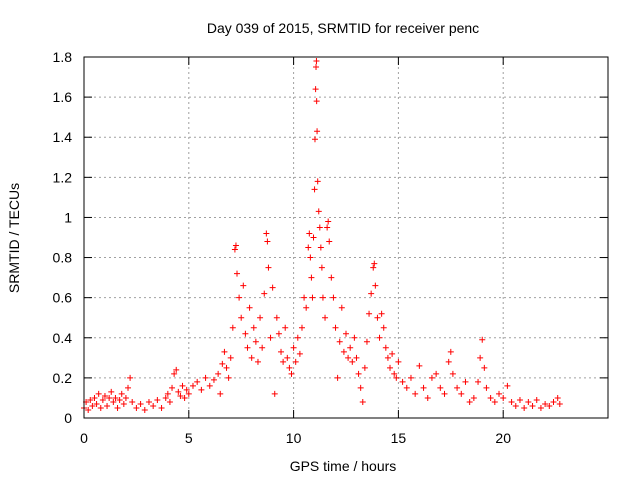  What do you see at coordinates (63, 57) in the screenshot?
I see `y-tick-label: 1.8` at bounding box center [63, 57].